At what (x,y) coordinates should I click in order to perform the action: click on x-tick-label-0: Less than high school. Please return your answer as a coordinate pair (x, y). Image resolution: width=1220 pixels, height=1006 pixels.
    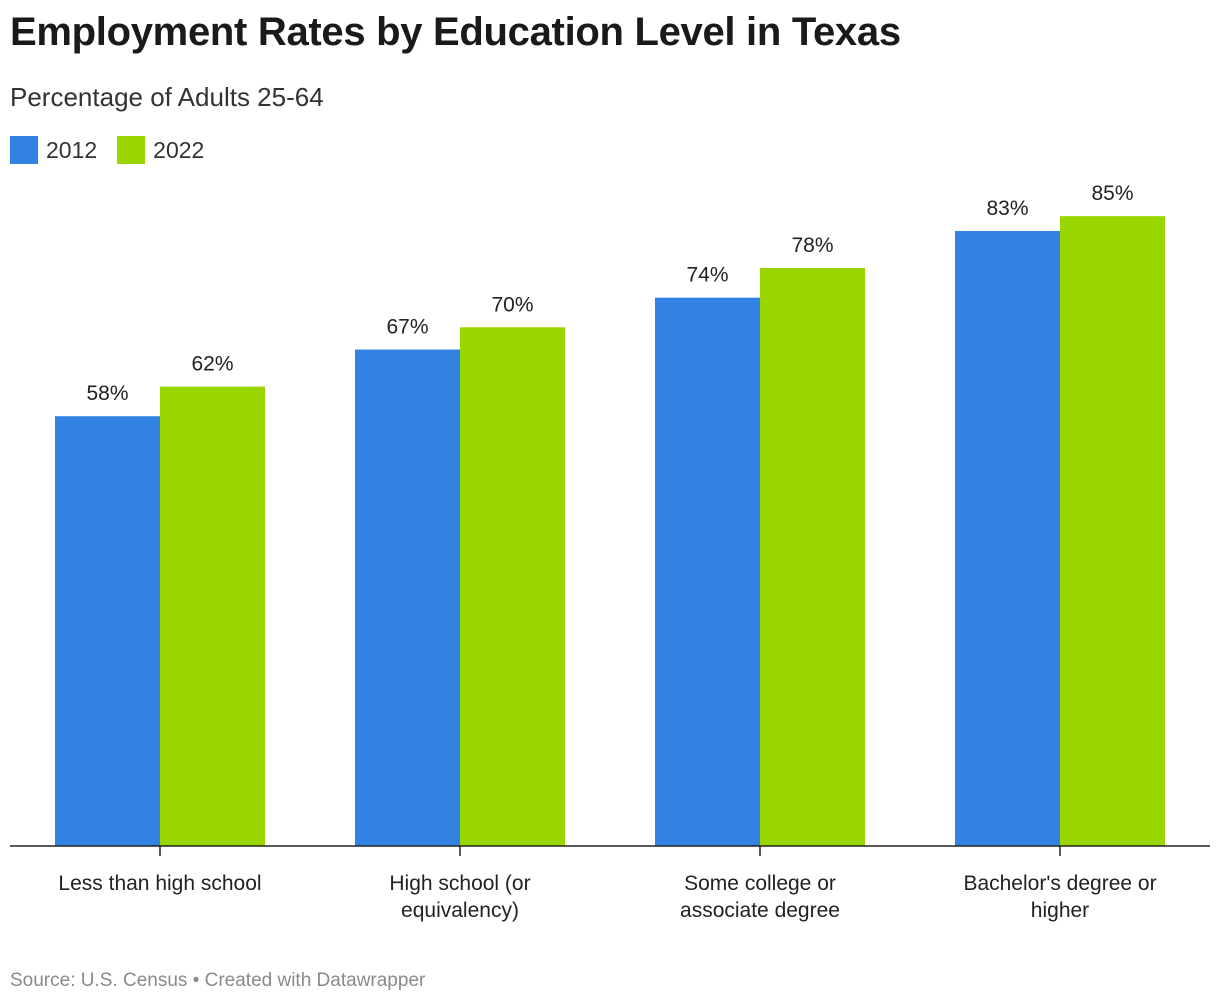
    Looking at the image, I should click on (159, 883).